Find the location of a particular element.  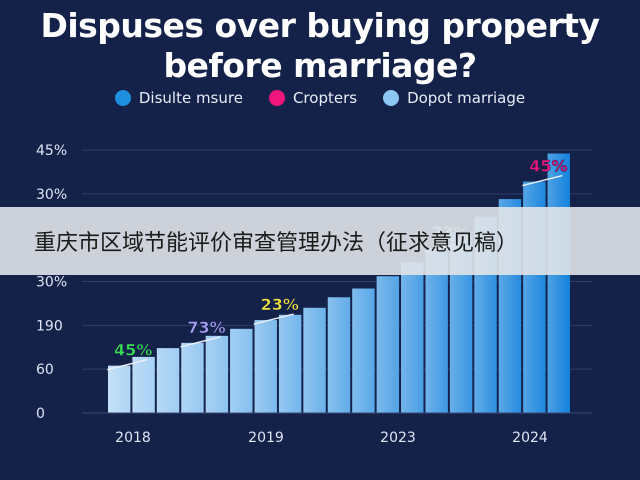

x-tick-label: 2018 is located at coordinates (133, 438).